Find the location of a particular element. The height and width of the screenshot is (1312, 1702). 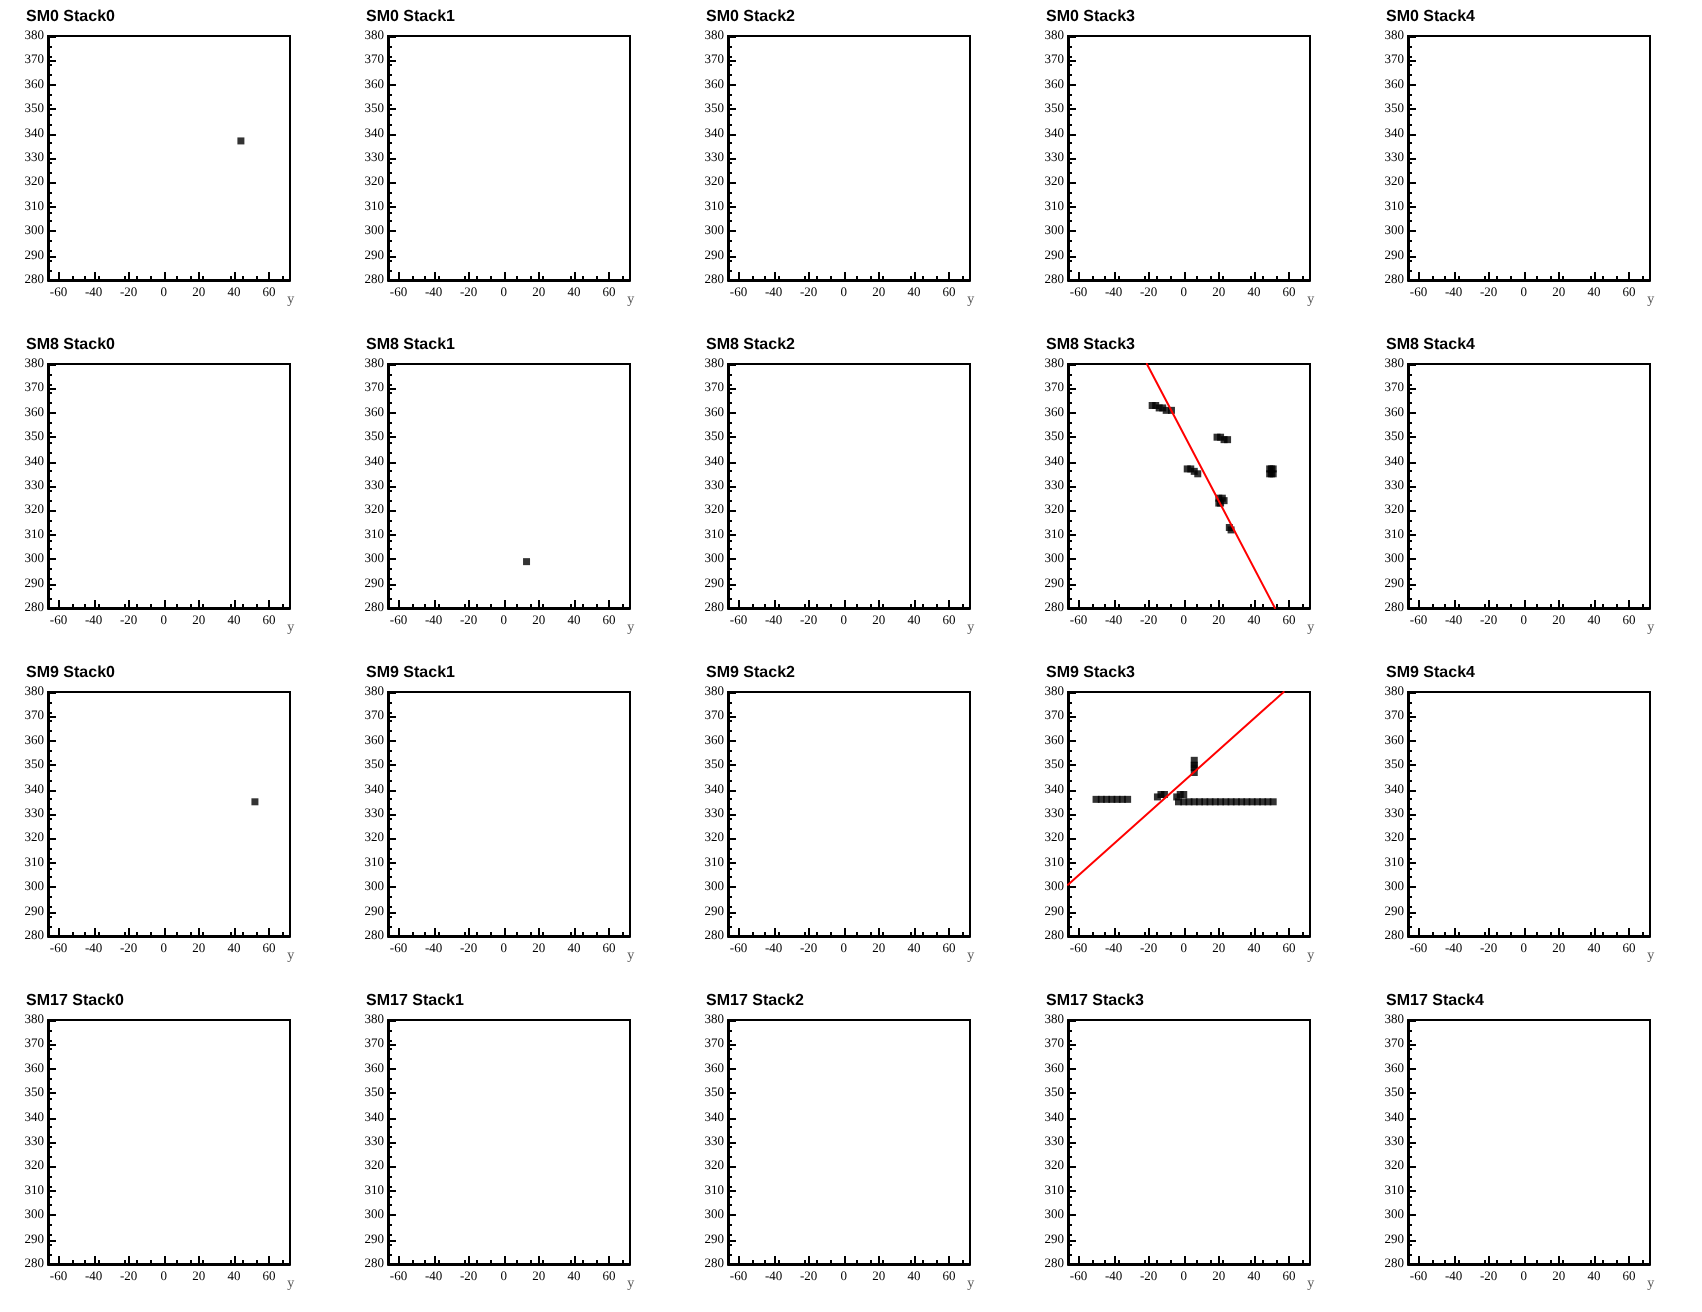

chart-title: SM0 Stack0 is located at coordinates (71, 16).